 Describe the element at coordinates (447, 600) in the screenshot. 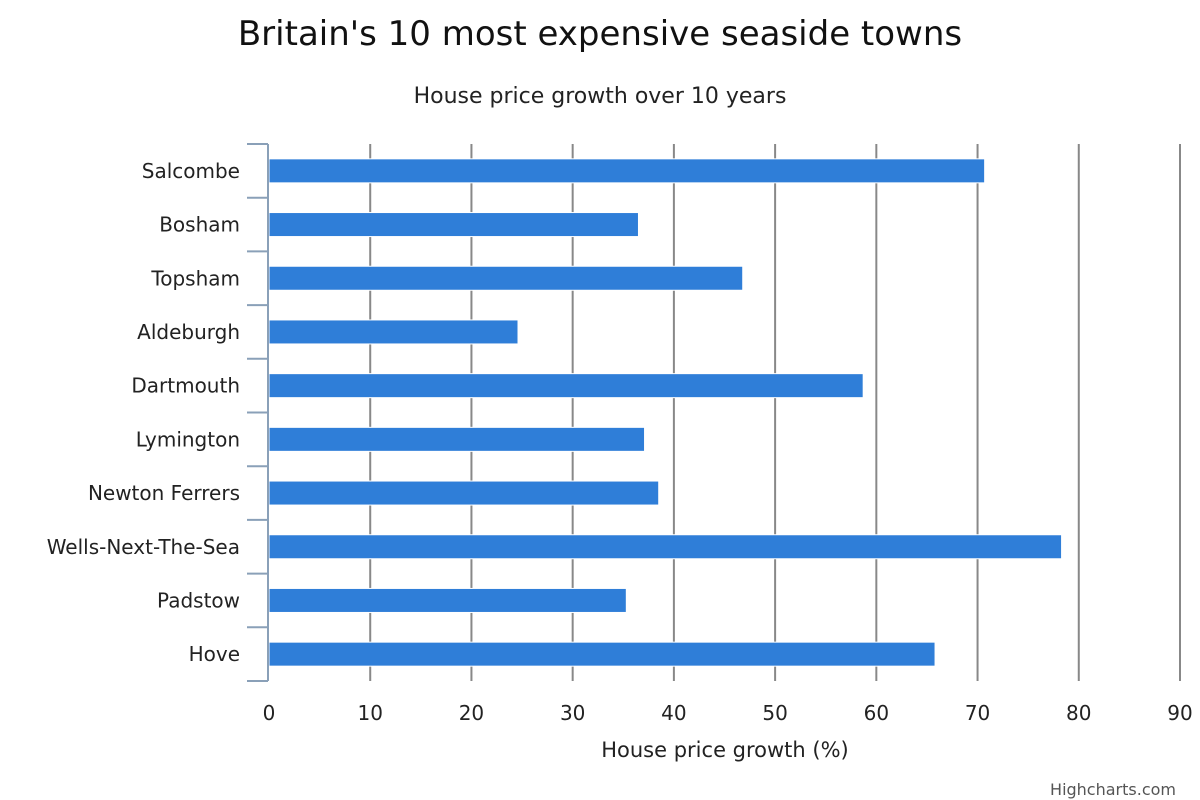

I see `bar-padstow` at that location.